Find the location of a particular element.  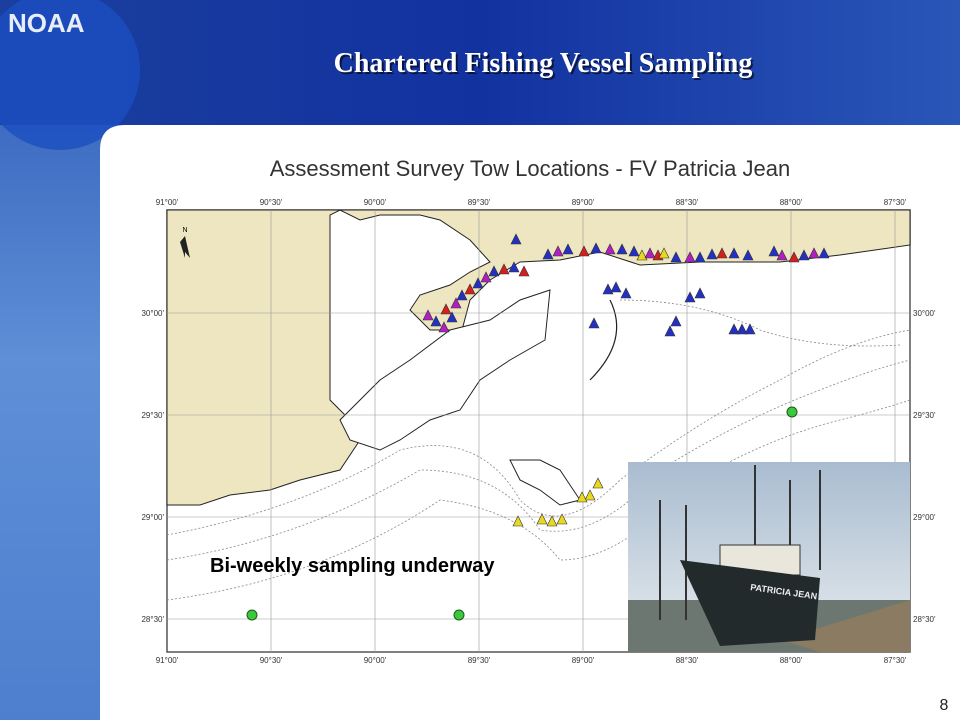

bird-foot-delta is located at coordinates (545, 482).